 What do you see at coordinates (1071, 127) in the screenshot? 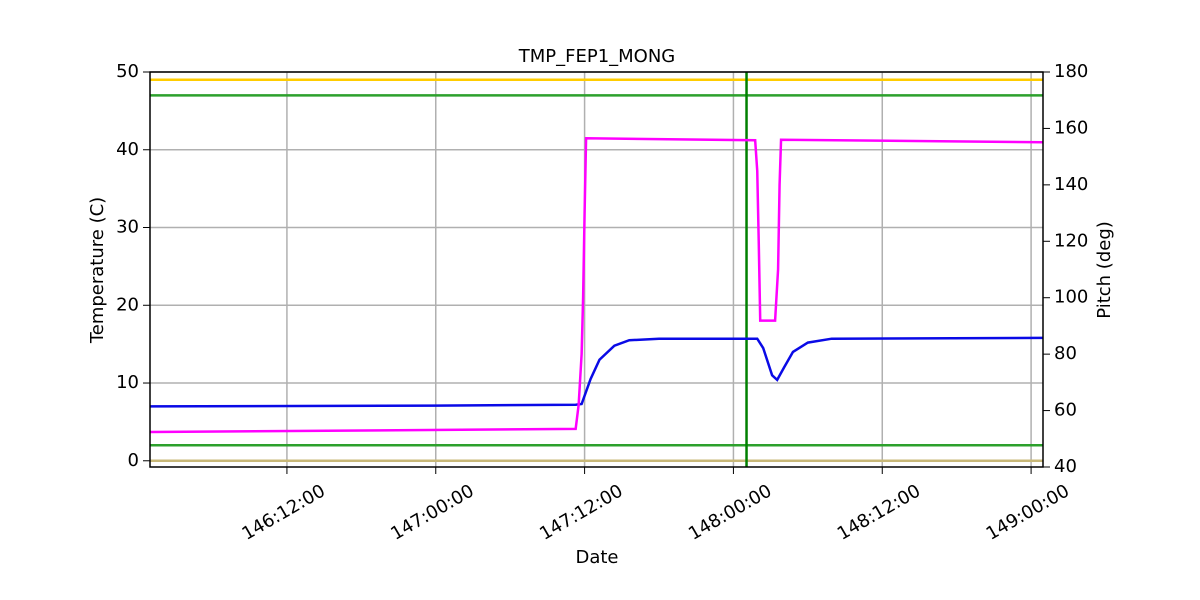
I see `y2-tick-label: 160` at bounding box center [1071, 127].